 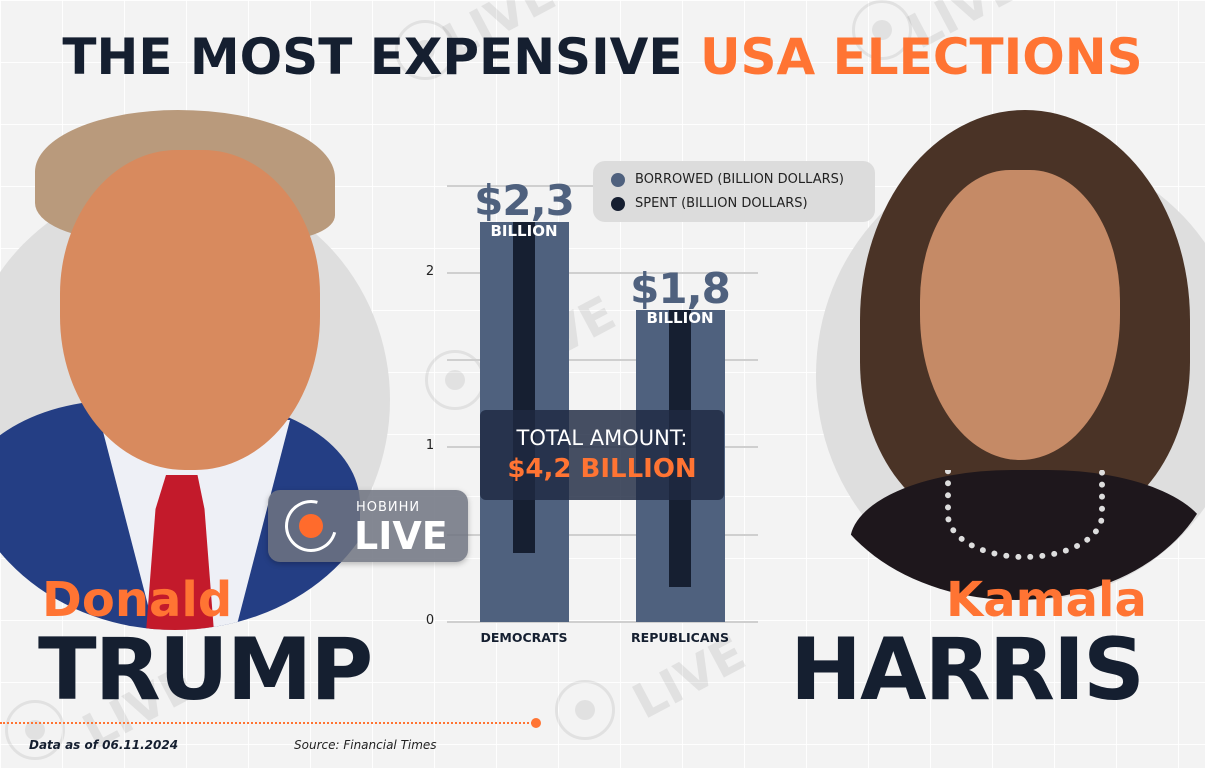 I want to click on total-amount-box: TOTAL AMOUNT: $4,2 BILLION, so click(x=602, y=455).